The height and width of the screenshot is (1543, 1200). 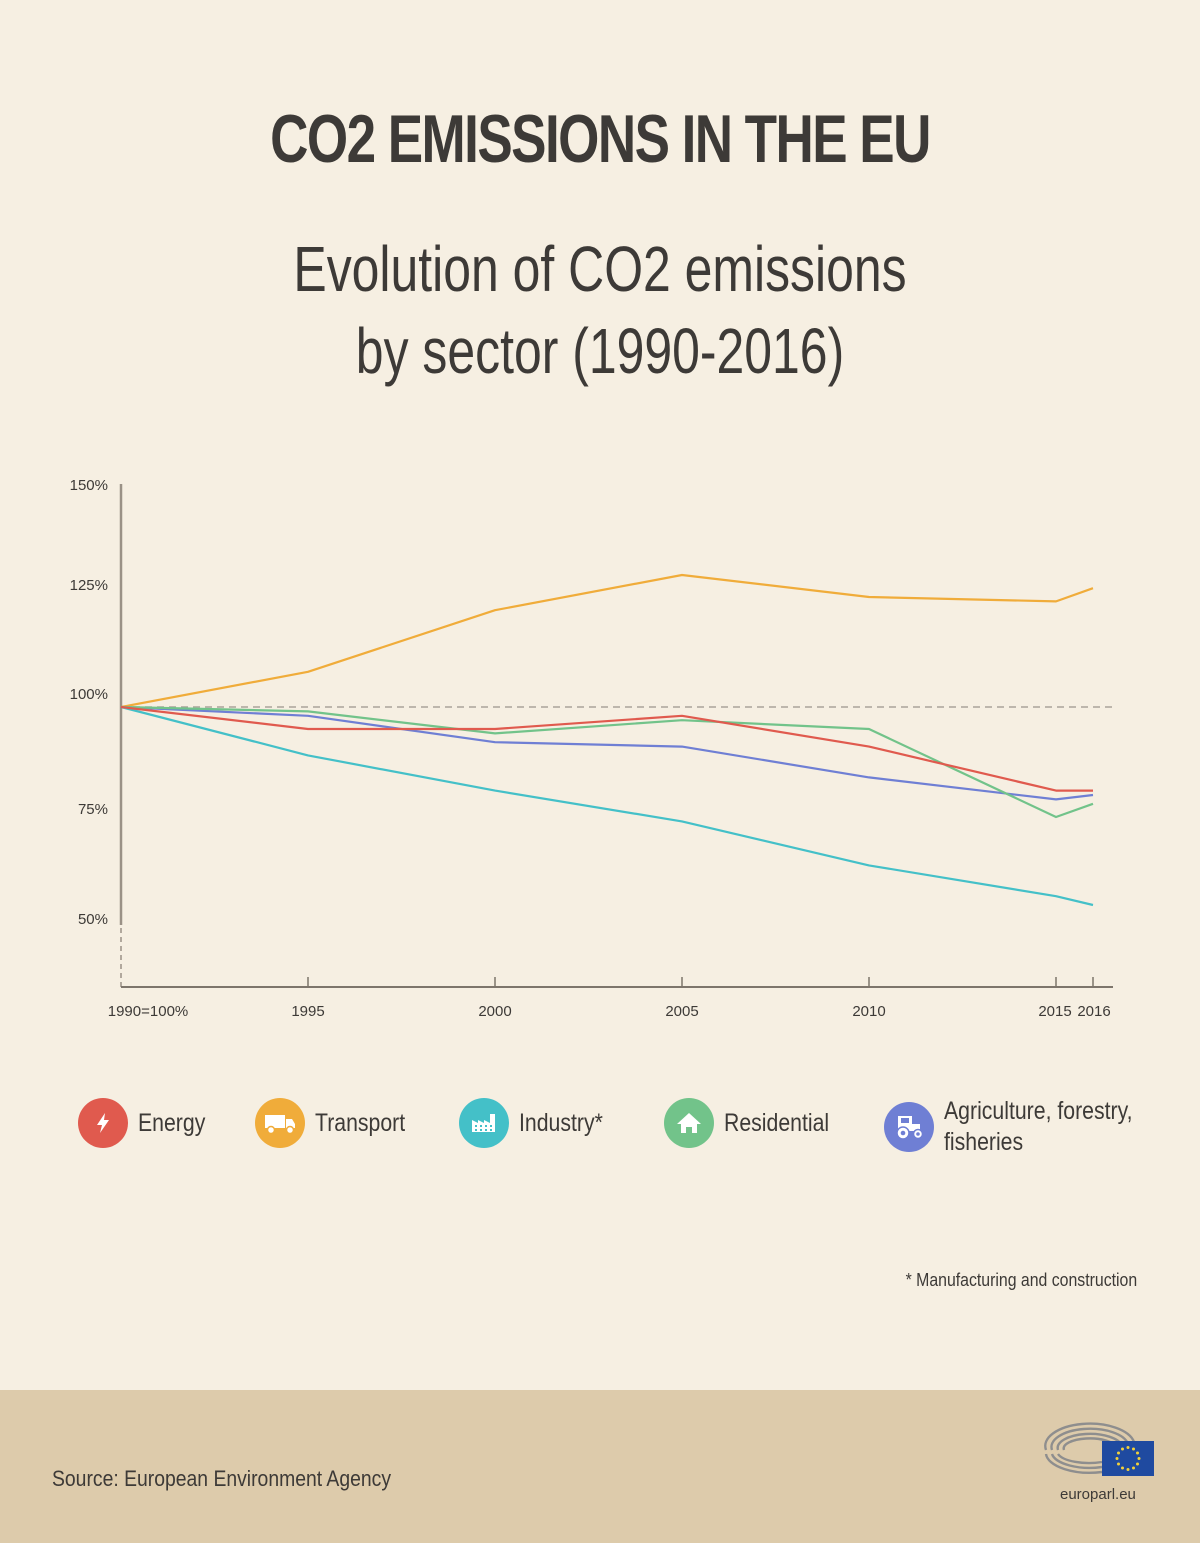 What do you see at coordinates (1099, 1449) in the screenshot?
I see `europarl-logo` at bounding box center [1099, 1449].